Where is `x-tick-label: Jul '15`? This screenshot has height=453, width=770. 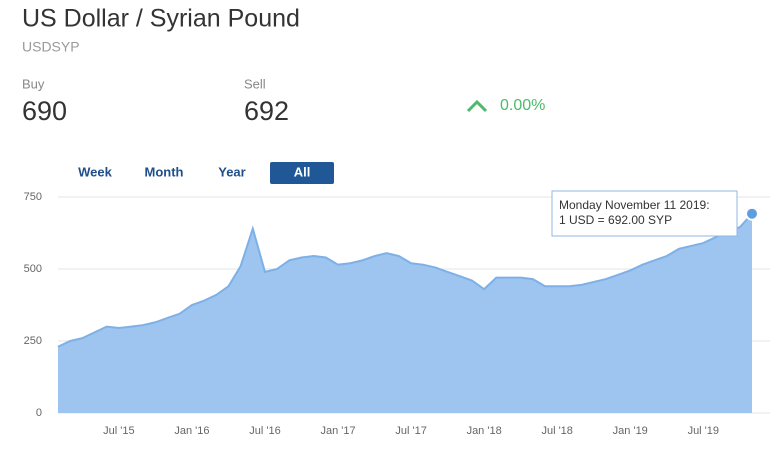 x-tick-label: Jul '15 is located at coordinates (118, 431).